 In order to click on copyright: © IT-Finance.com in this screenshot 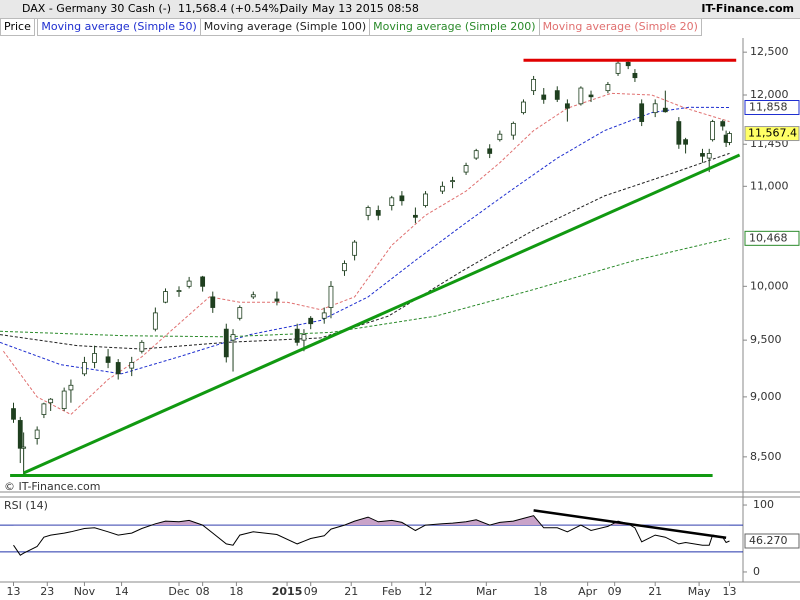, I will do `click(52, 486)`.